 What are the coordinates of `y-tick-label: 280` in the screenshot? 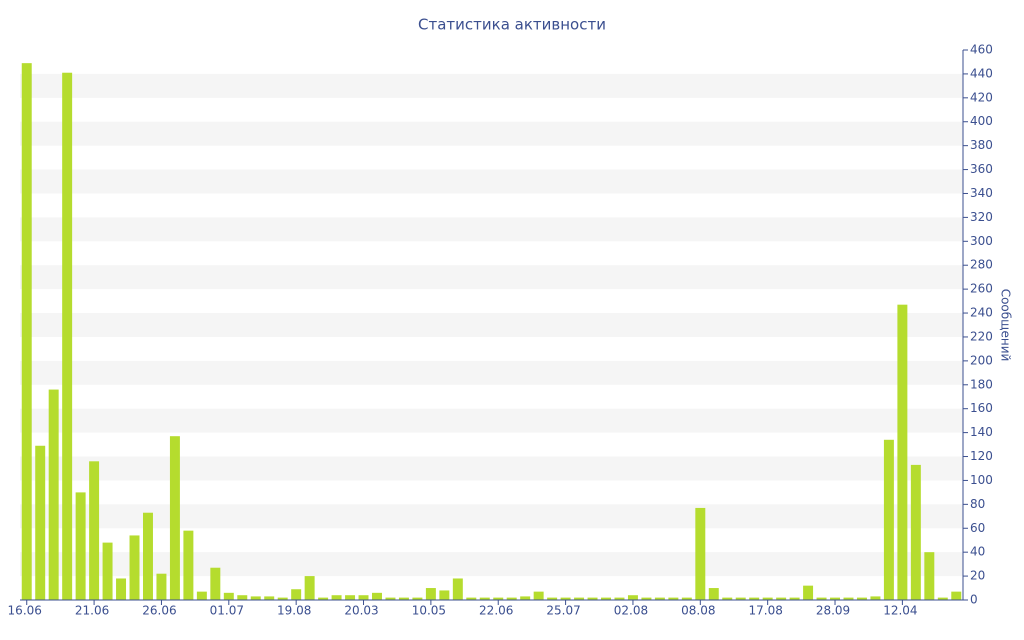 It's located at (981, 265).